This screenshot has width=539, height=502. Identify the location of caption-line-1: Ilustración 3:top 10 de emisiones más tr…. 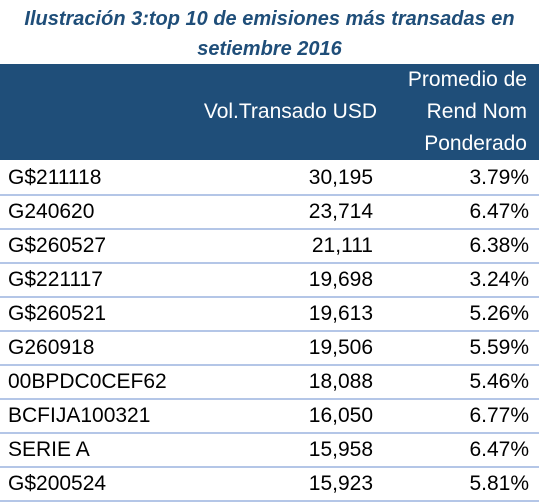
(269, 19).